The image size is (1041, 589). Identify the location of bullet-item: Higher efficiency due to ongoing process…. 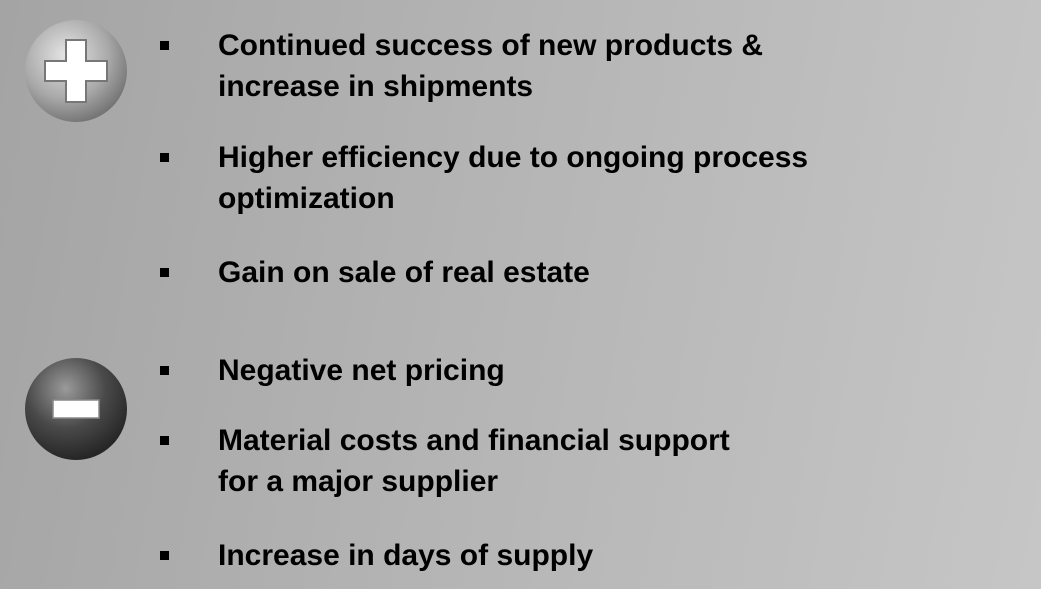
(590, 178).